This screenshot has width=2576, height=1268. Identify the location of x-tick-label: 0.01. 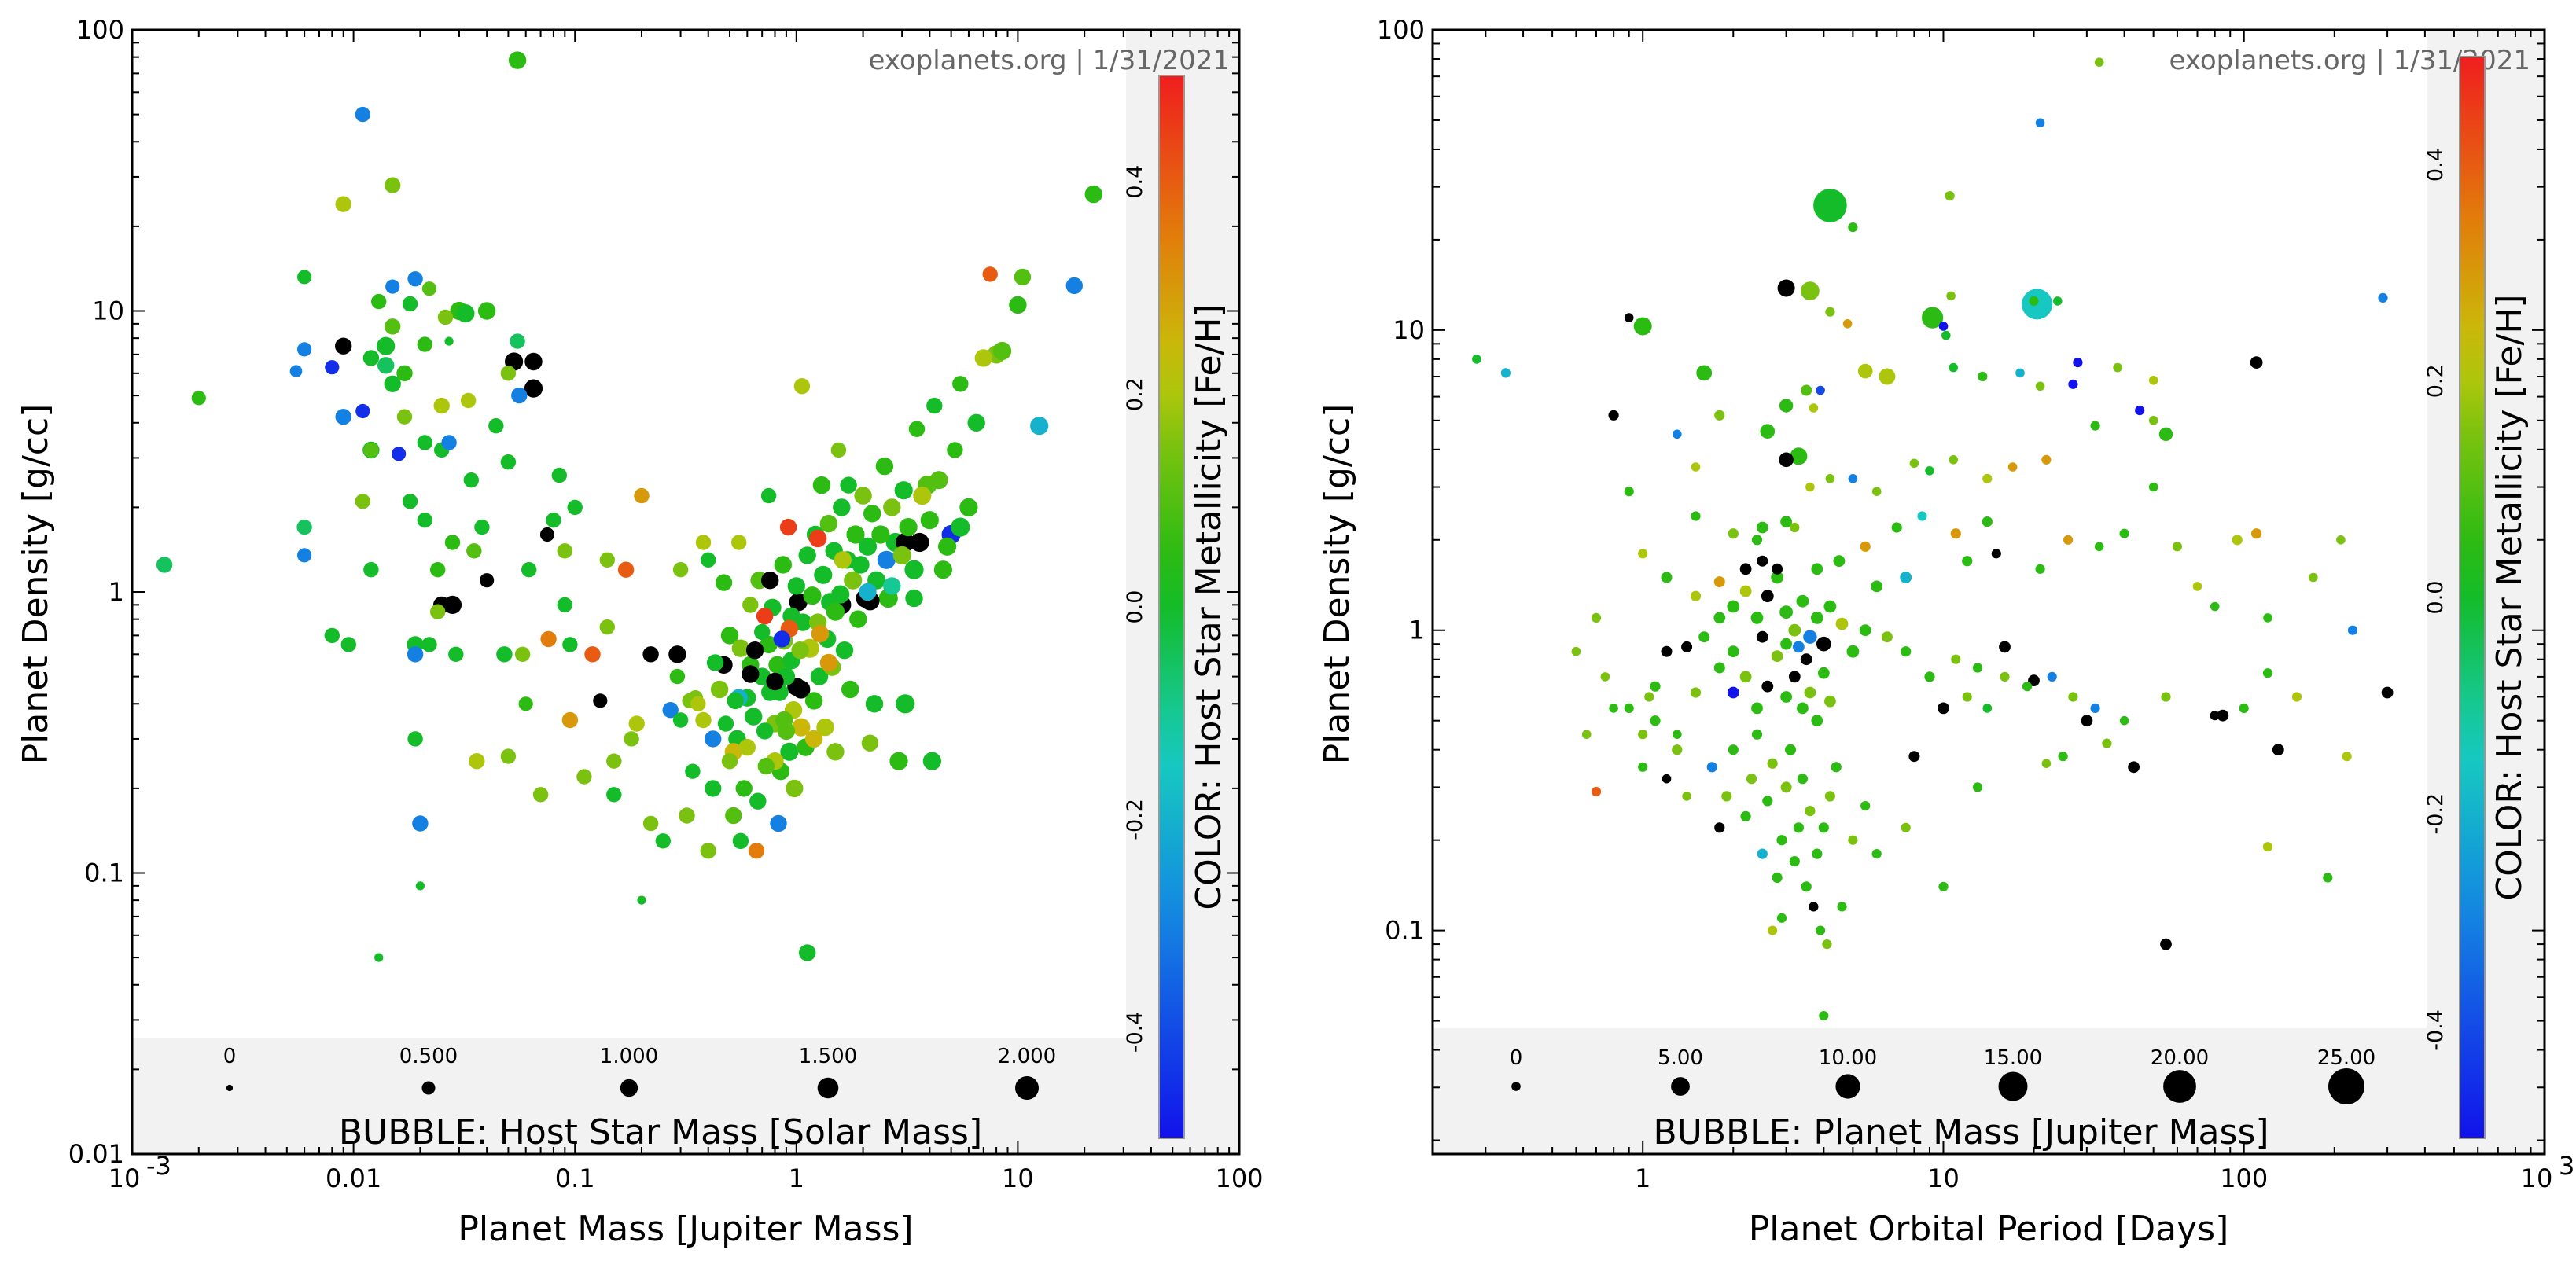
(353, 1178).